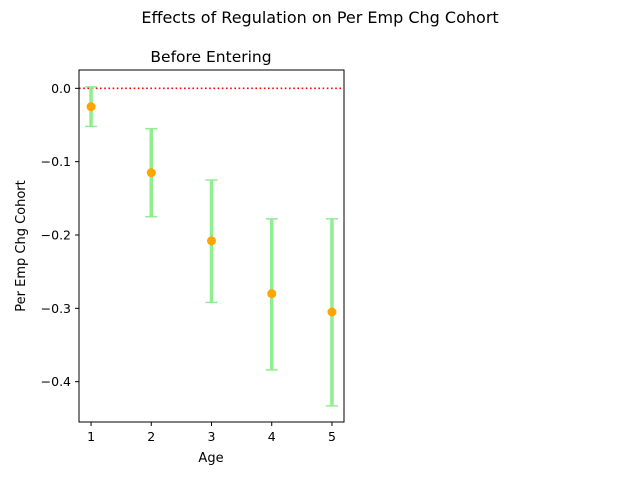  What do you see at coordinates (210, 458) in the screenshot?
I see `x-axis-label: Age` at bounding box center [210, 458].